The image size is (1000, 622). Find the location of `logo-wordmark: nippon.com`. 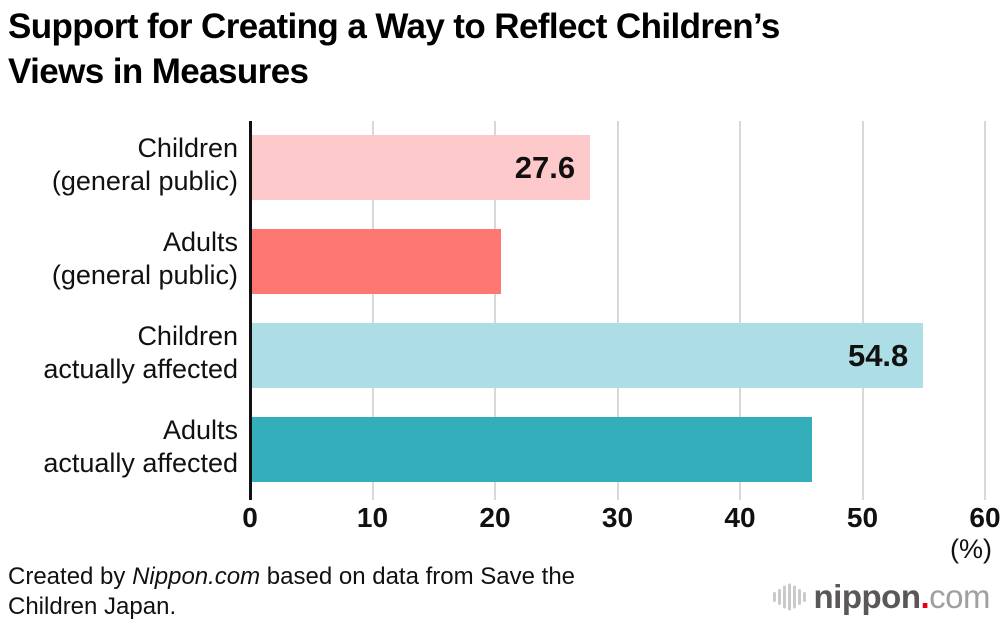

logo-wordmark: nippon.com is located at coordinates (902, 596).